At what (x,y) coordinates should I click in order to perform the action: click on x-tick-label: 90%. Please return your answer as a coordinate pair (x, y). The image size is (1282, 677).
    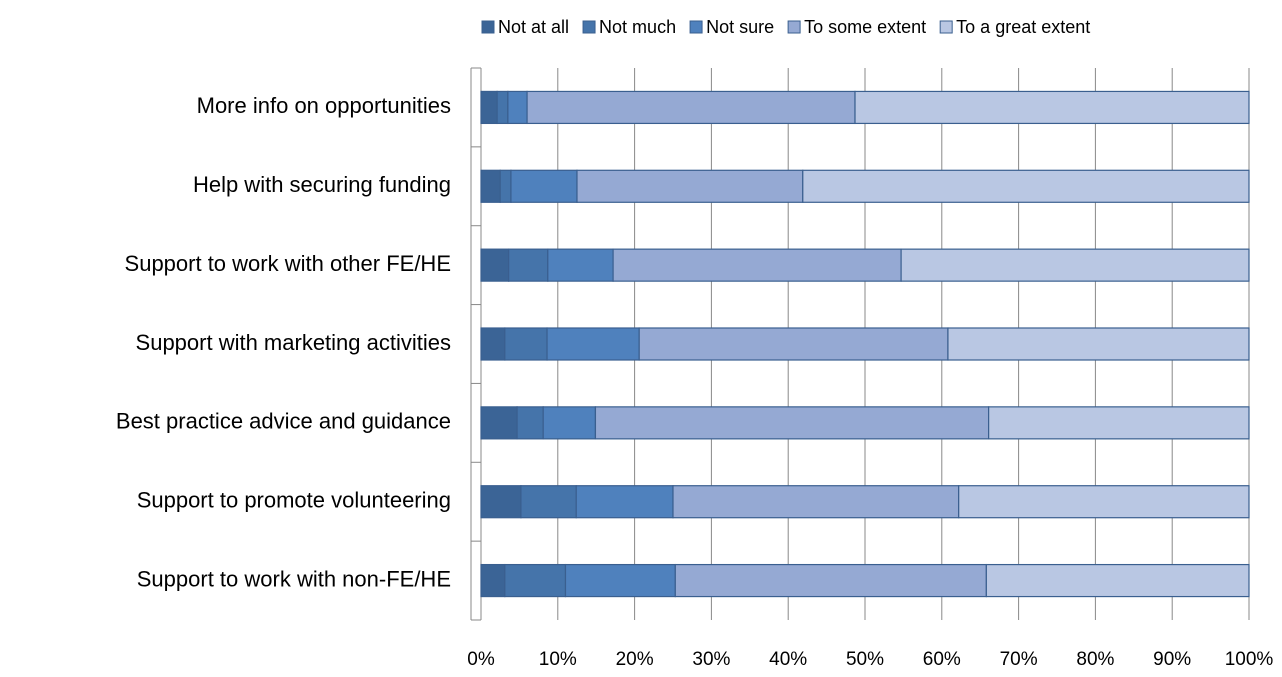
    Looking at the image, I should click on (1172, 659).